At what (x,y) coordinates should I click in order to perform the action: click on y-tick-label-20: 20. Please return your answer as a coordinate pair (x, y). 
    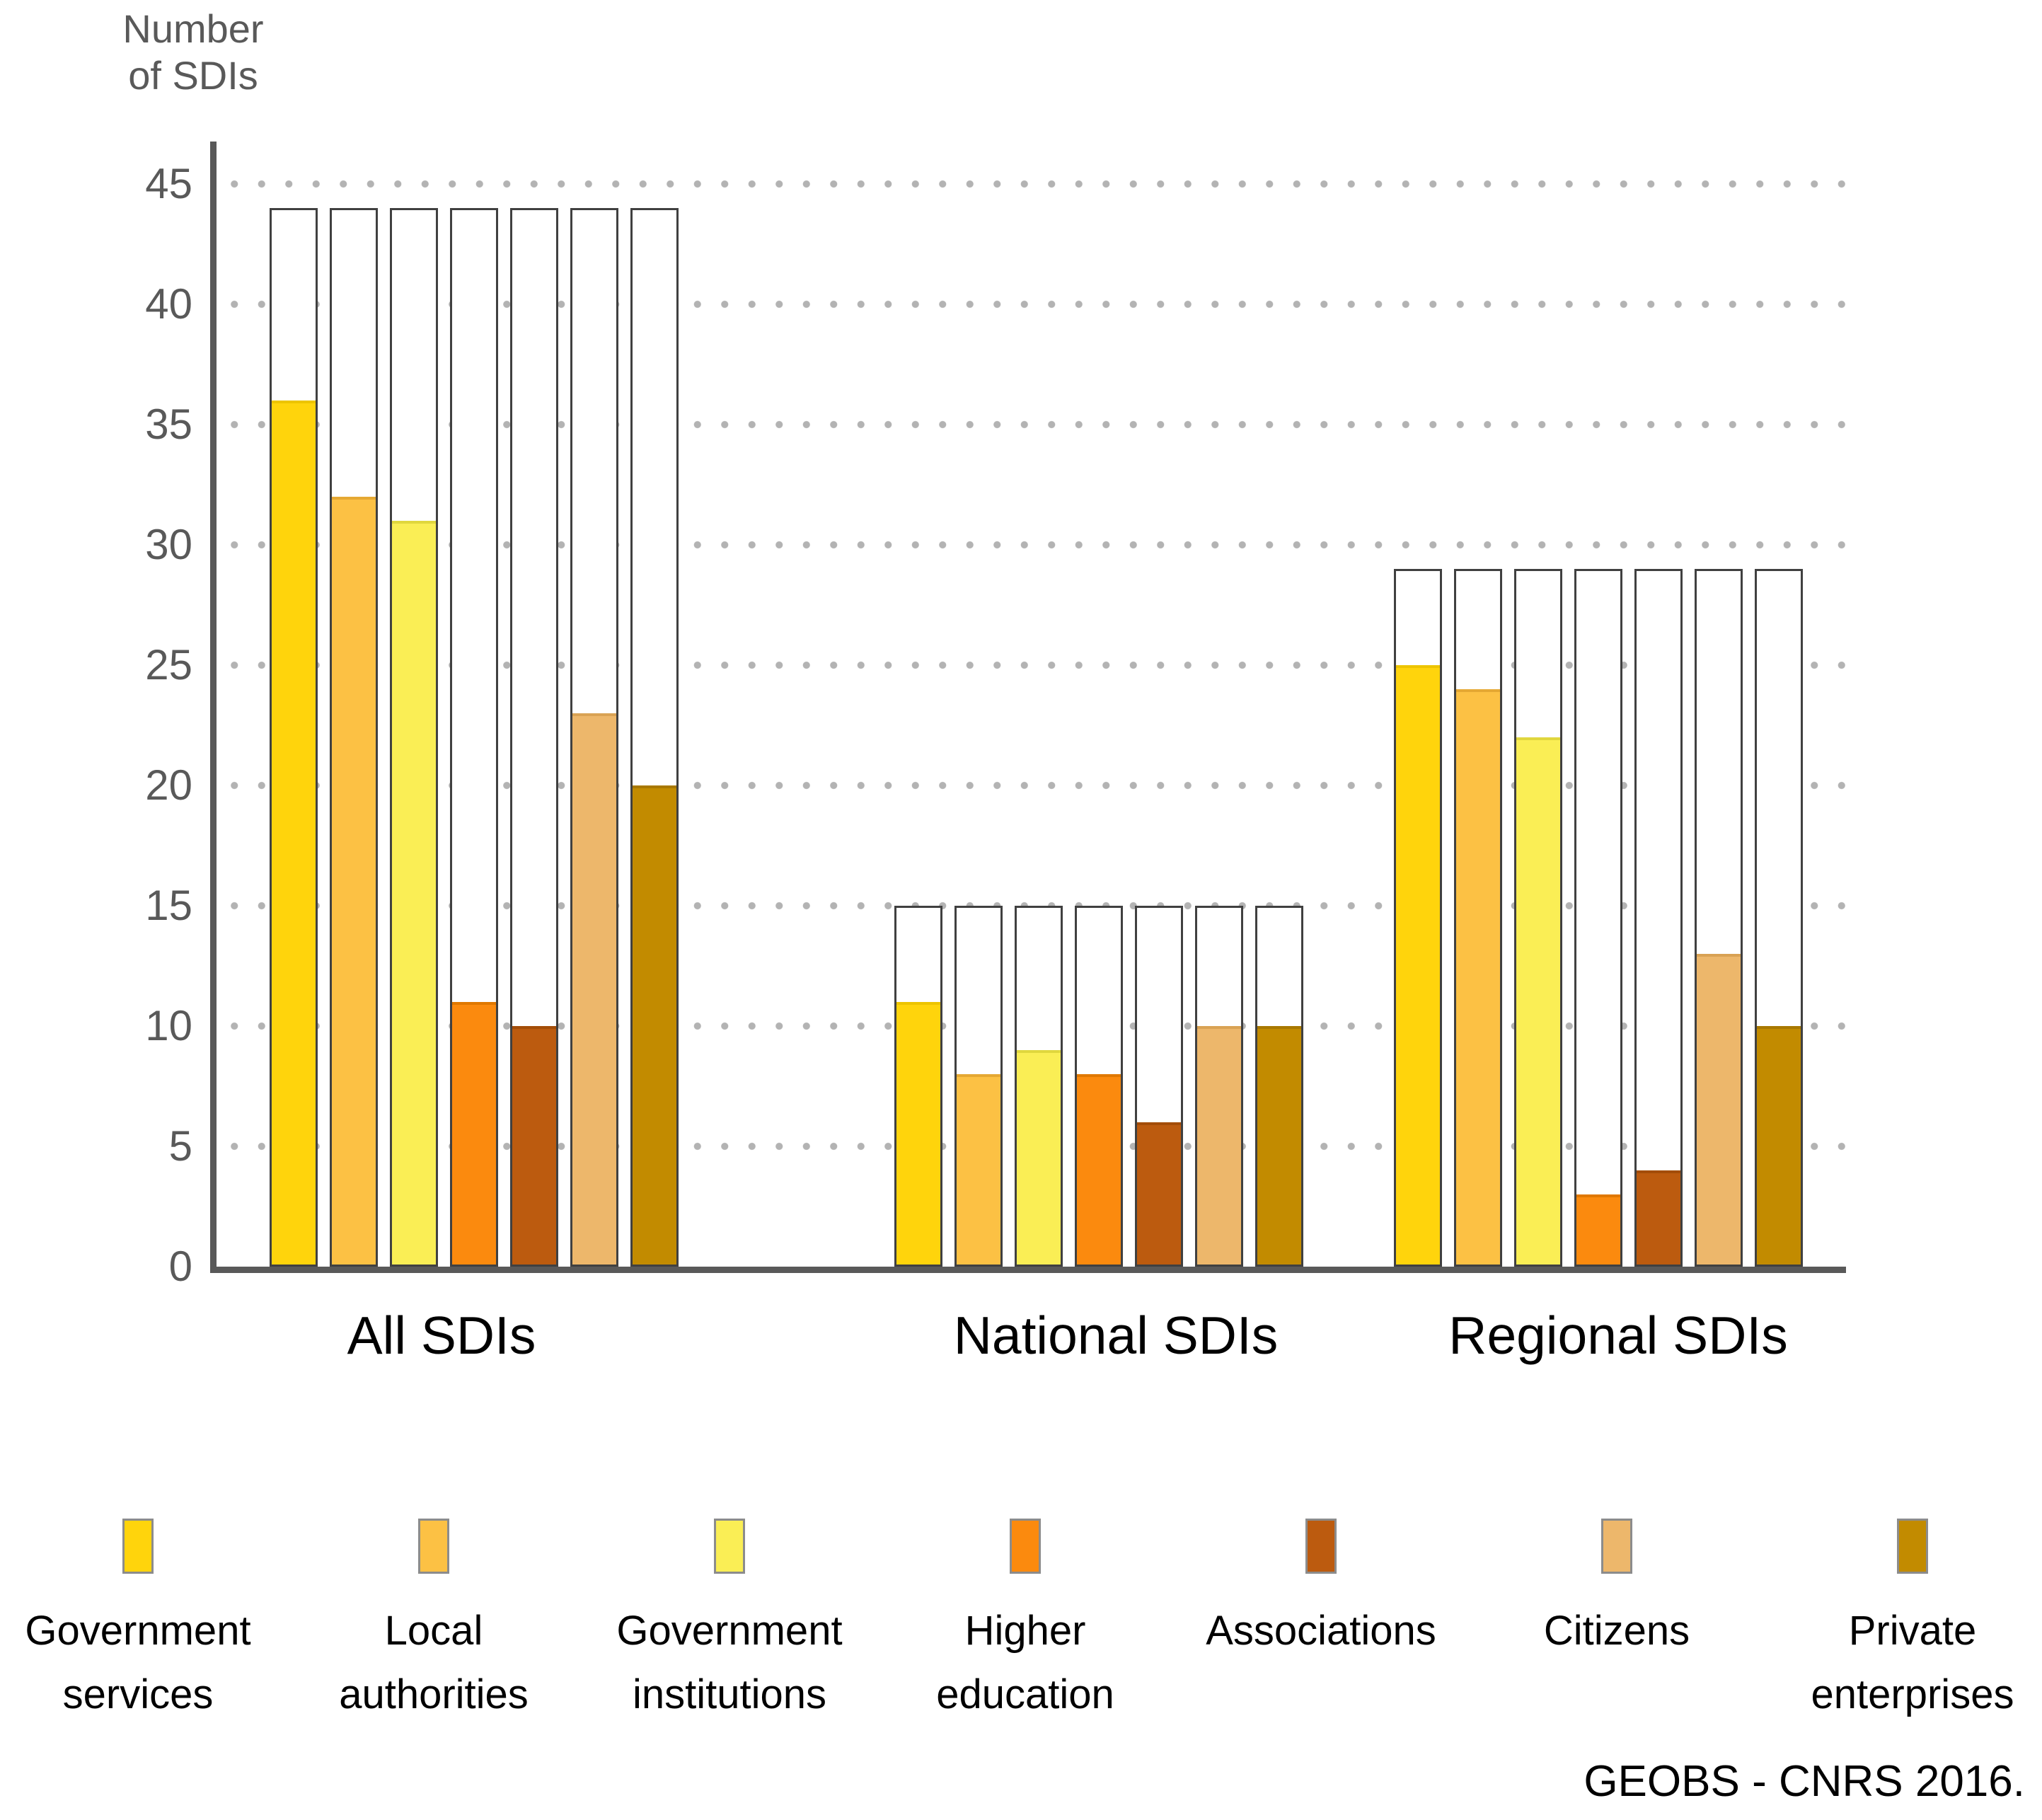
    Looking at the image, I should click on (168, 785).